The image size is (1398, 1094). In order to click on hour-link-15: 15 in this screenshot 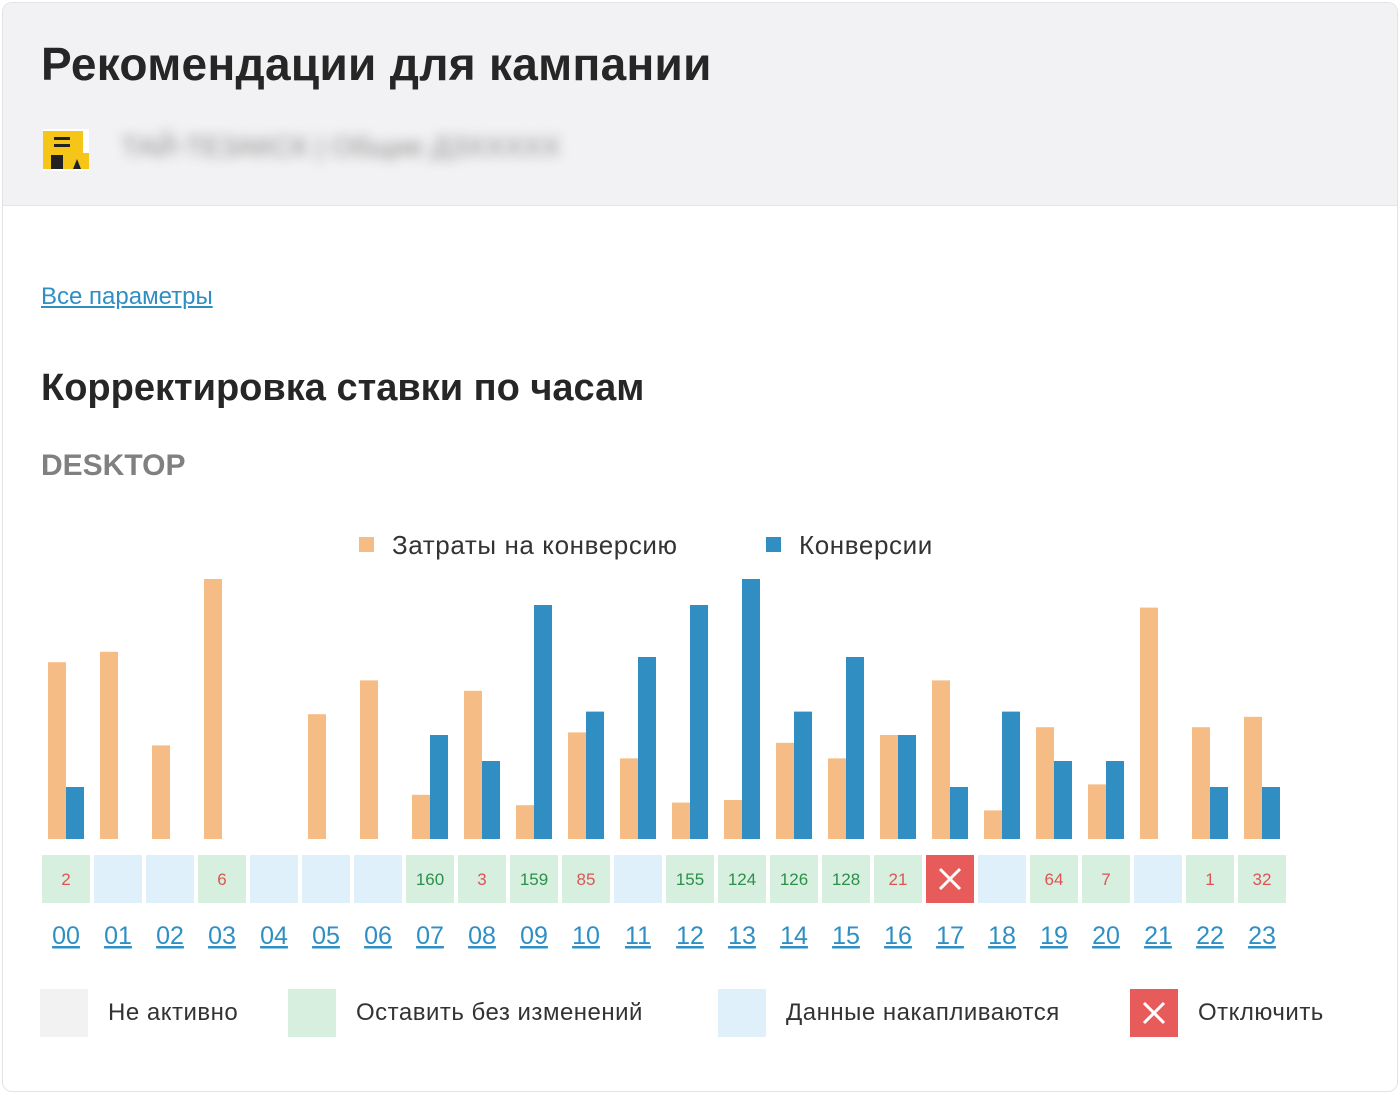, I will do `click(846, 936)`.